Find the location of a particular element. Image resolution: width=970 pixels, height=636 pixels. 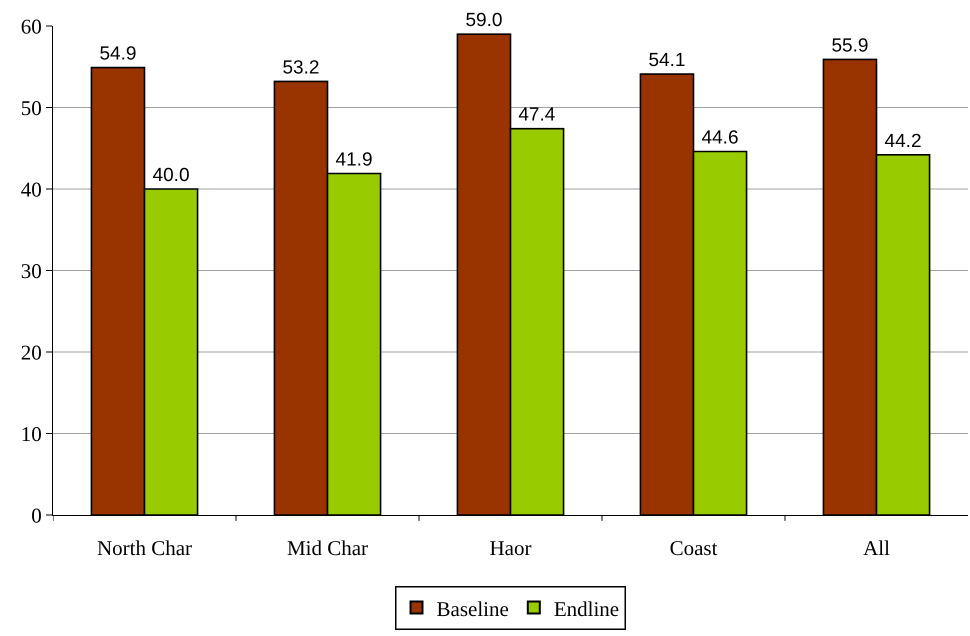

y-tick-label: 40 is located at coordinates (31, 189).